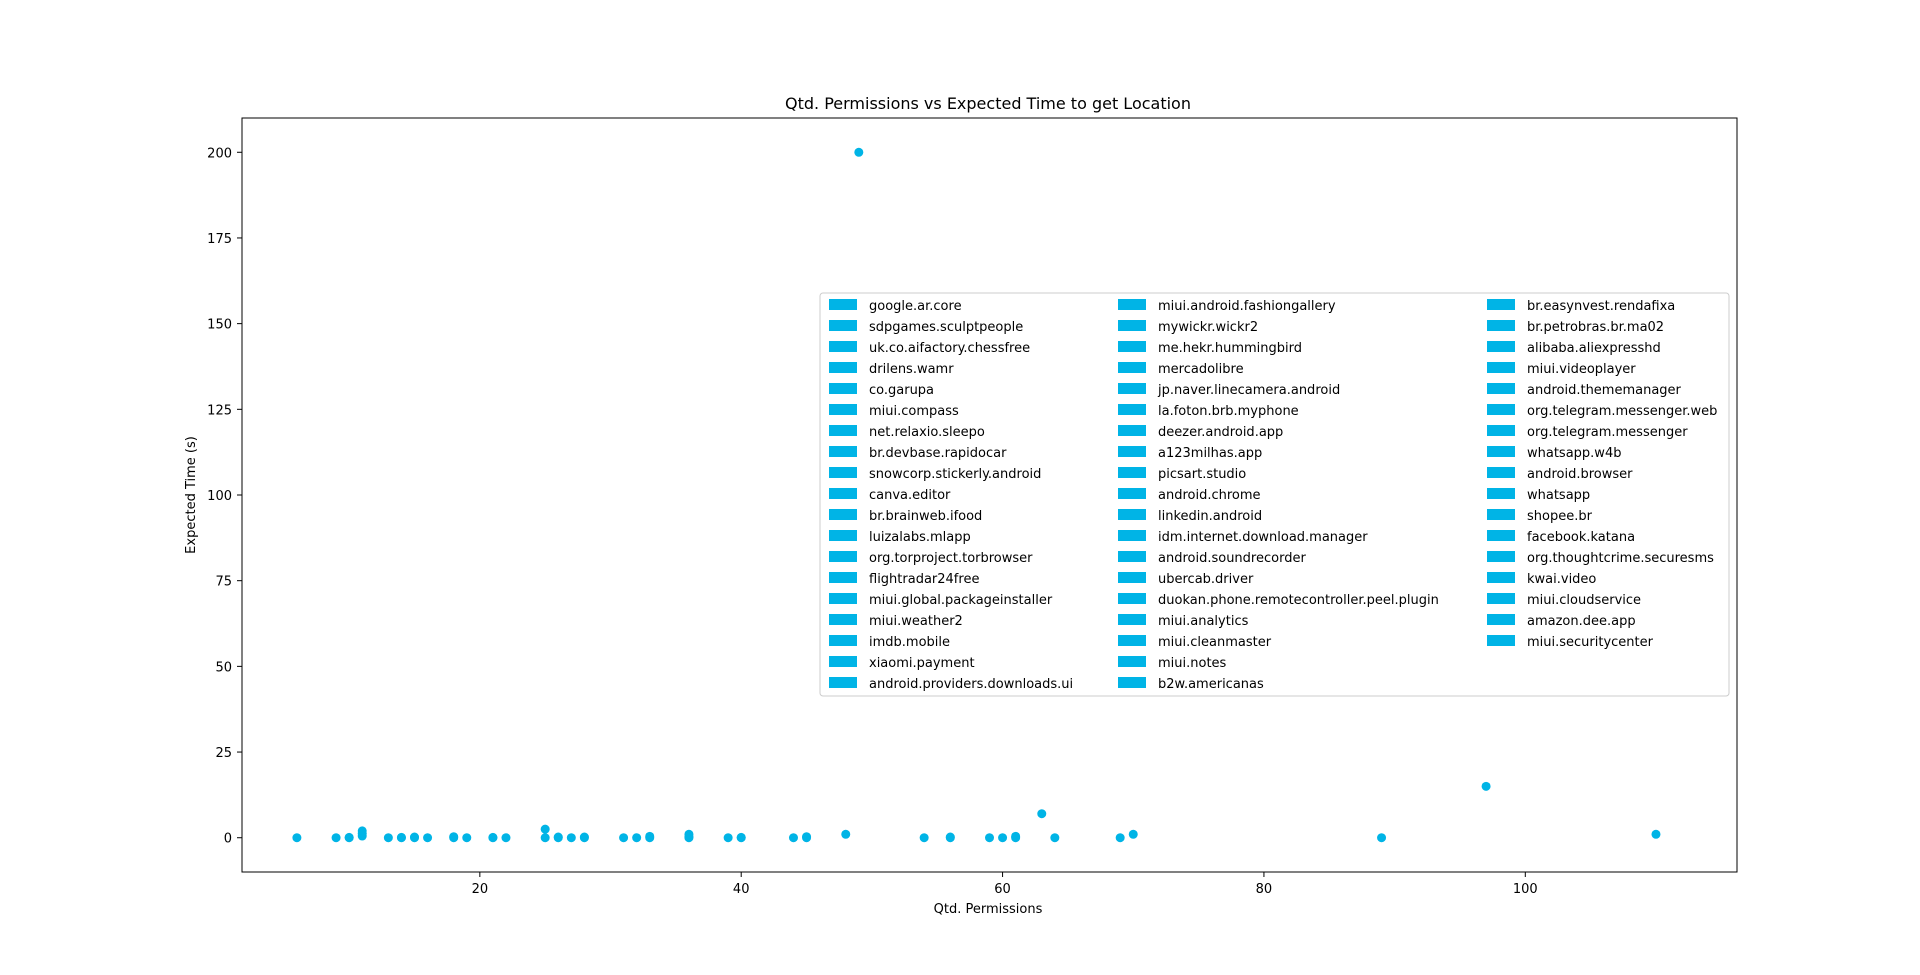 Image resolution: width=1920 pixels, height=975 pixels. Describe the element at coordinates (988, 909) in the screenshot. I see `x-axis-label: Qtd. Permissions` at that location.